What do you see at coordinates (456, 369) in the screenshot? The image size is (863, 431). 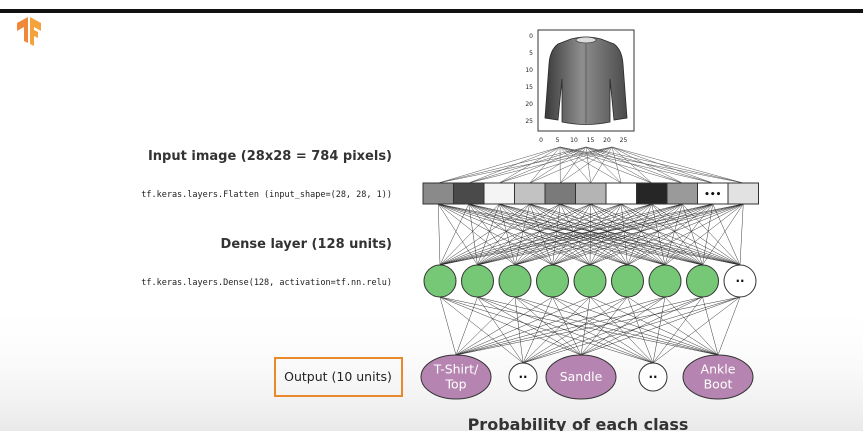 I see `output-class-label: T-Shirt/` at bounding box center [456, 369].